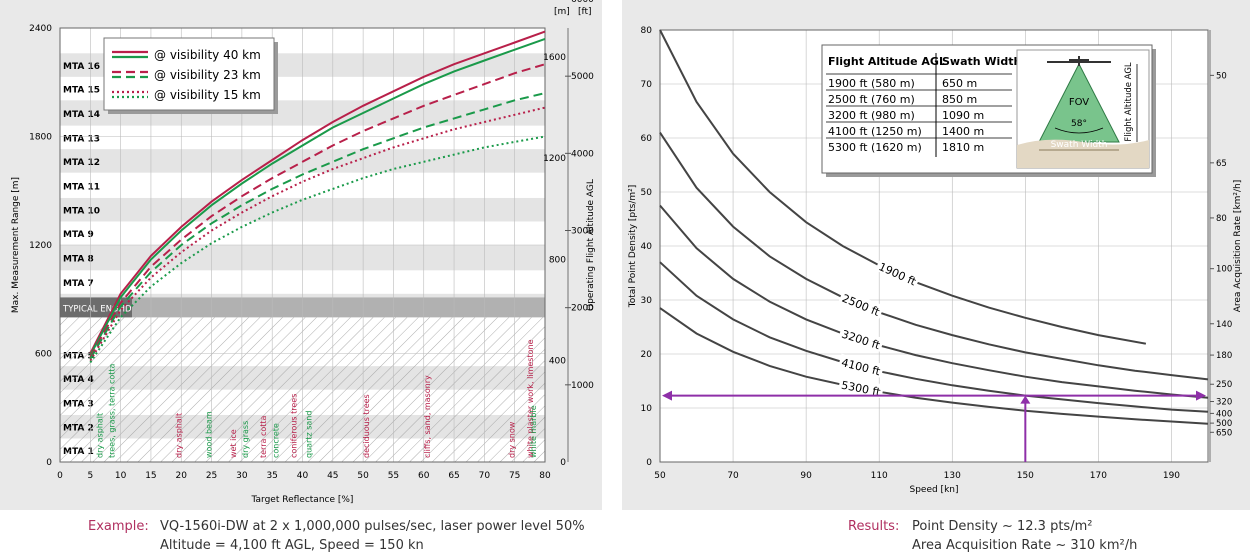 The image size is (1250, 560). What do you see at coordinates (514, 476) in the screenshot?
I see `x-tick-label: 75` at bounding box center [514, 476].